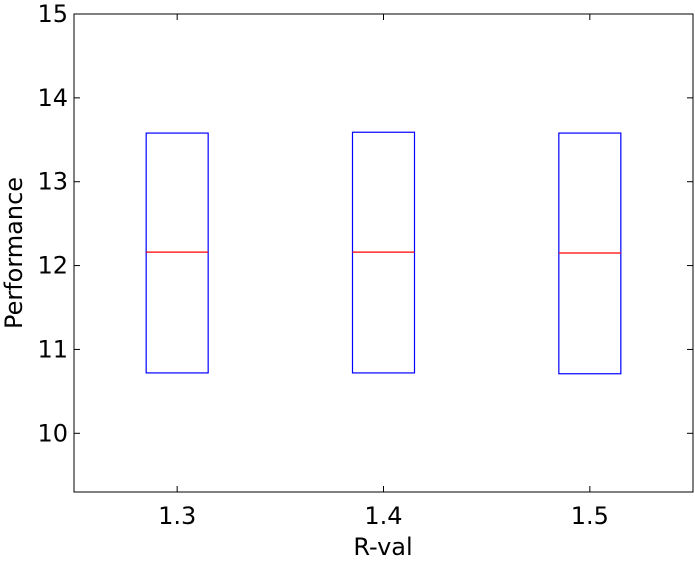 This screenshot has width=695, height=563. What do you see at coordinates (382, 547) in the screenshot?
I see `x-axis-label: R-val` at bounding box center [382, 547].